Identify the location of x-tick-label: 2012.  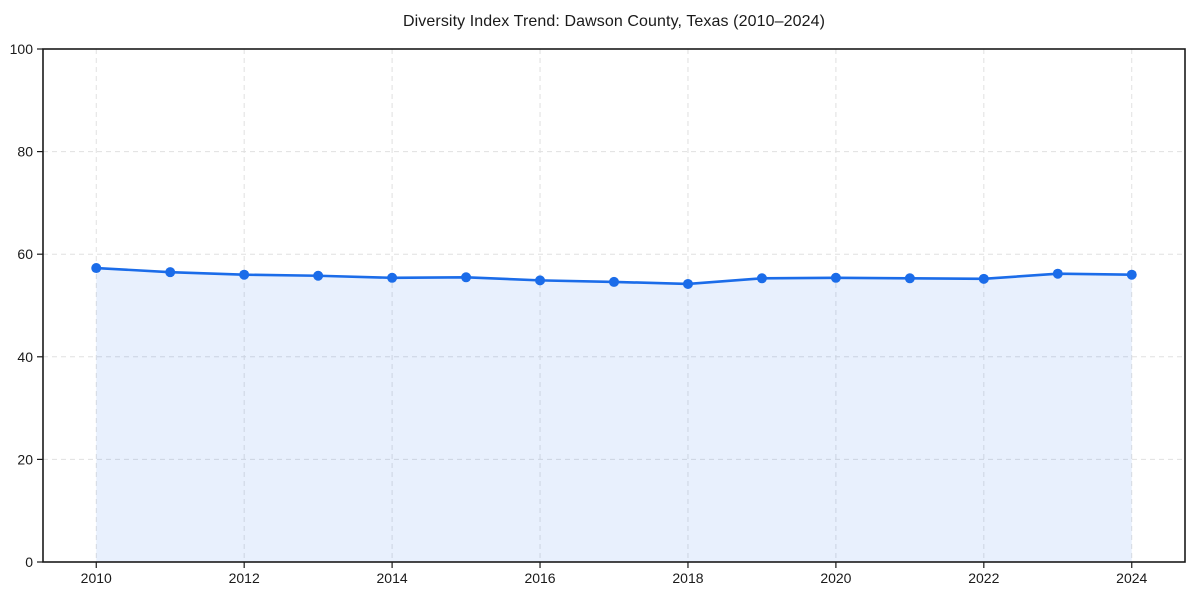
(244, 578).